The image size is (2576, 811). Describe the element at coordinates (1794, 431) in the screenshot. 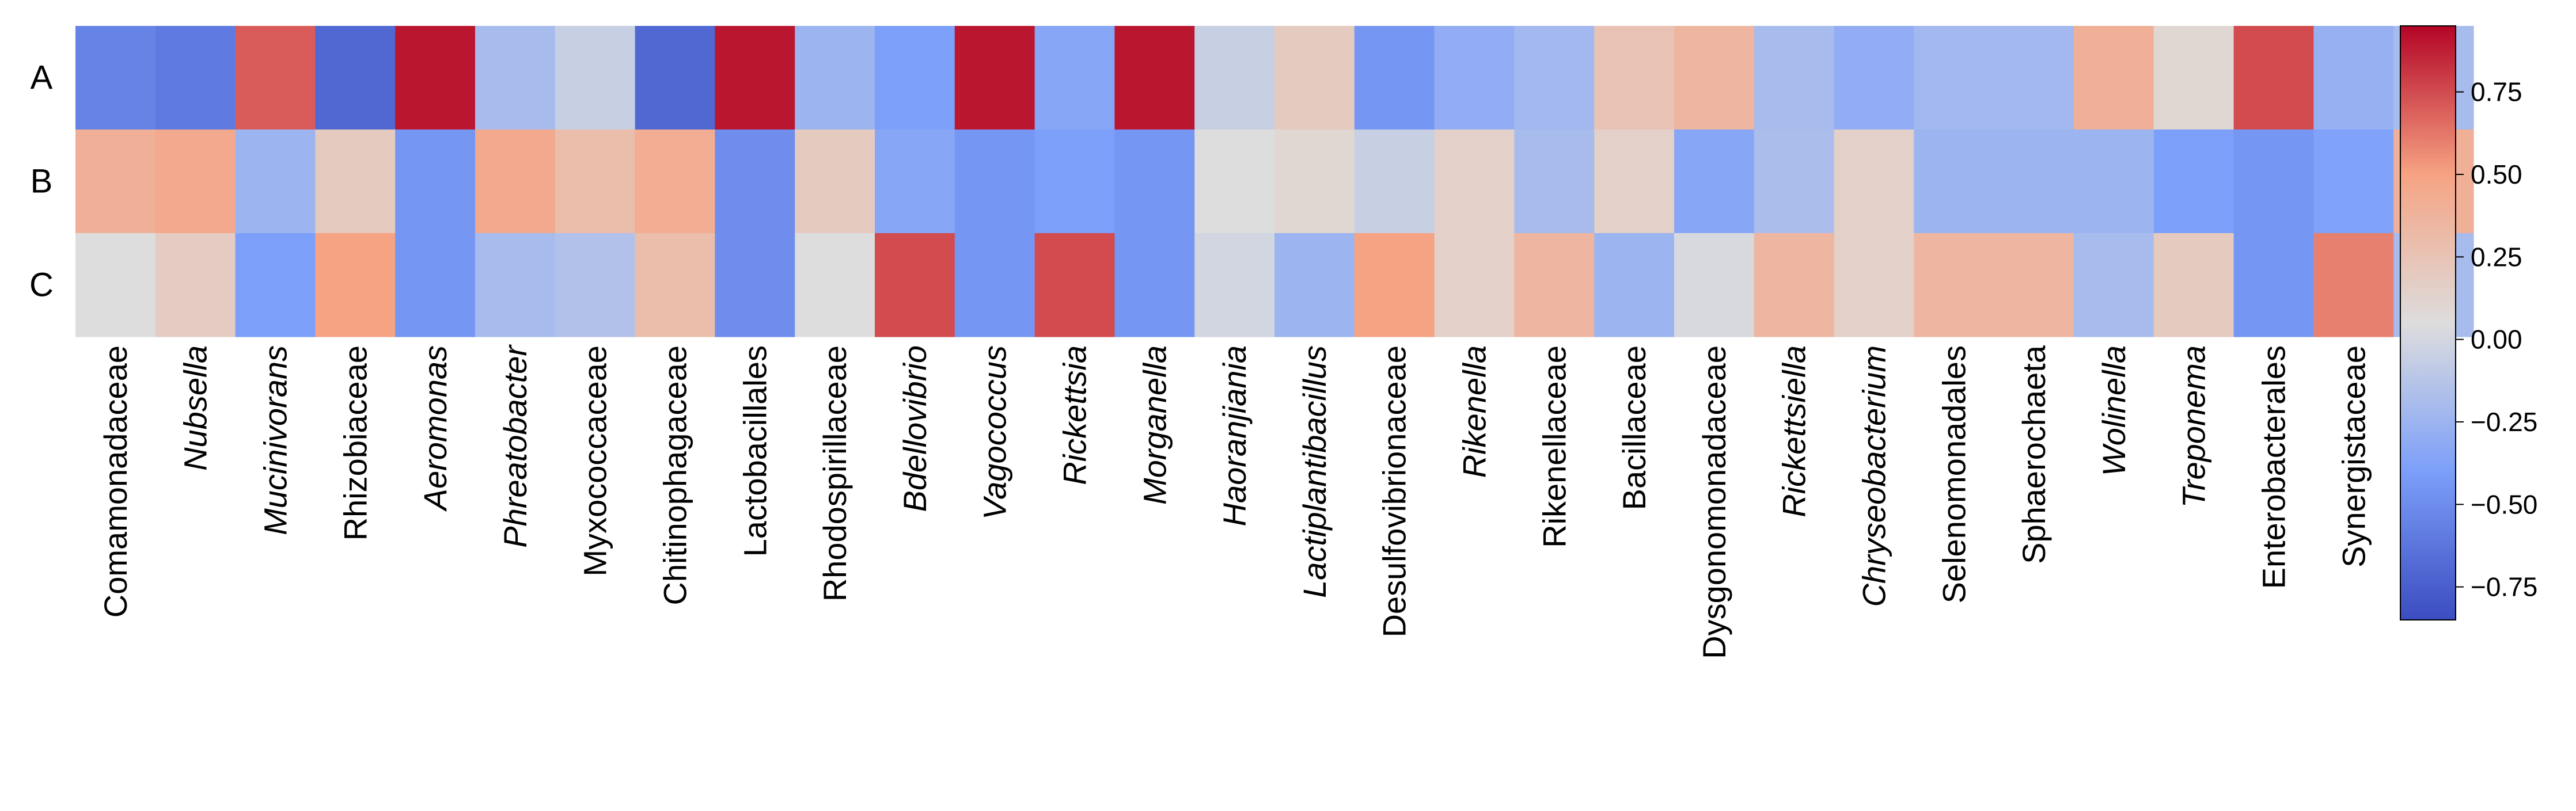

I see `column-label-22: Rickettsiella` at that location.